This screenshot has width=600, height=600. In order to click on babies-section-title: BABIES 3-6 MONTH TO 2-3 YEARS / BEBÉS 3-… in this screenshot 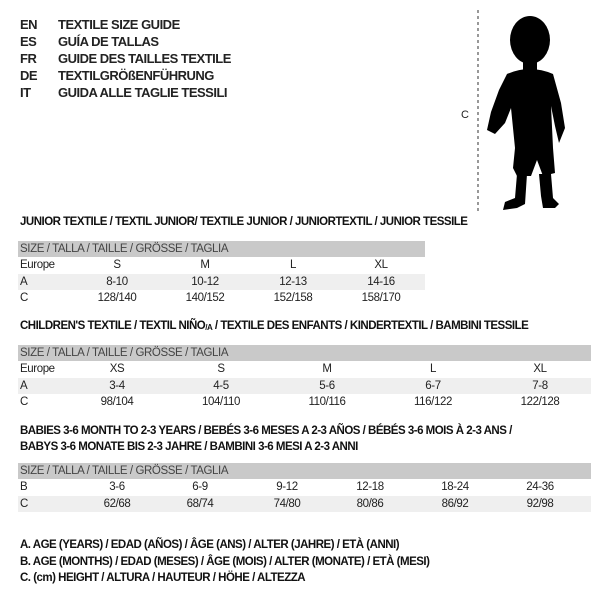, I will do `click(266, 439)`.